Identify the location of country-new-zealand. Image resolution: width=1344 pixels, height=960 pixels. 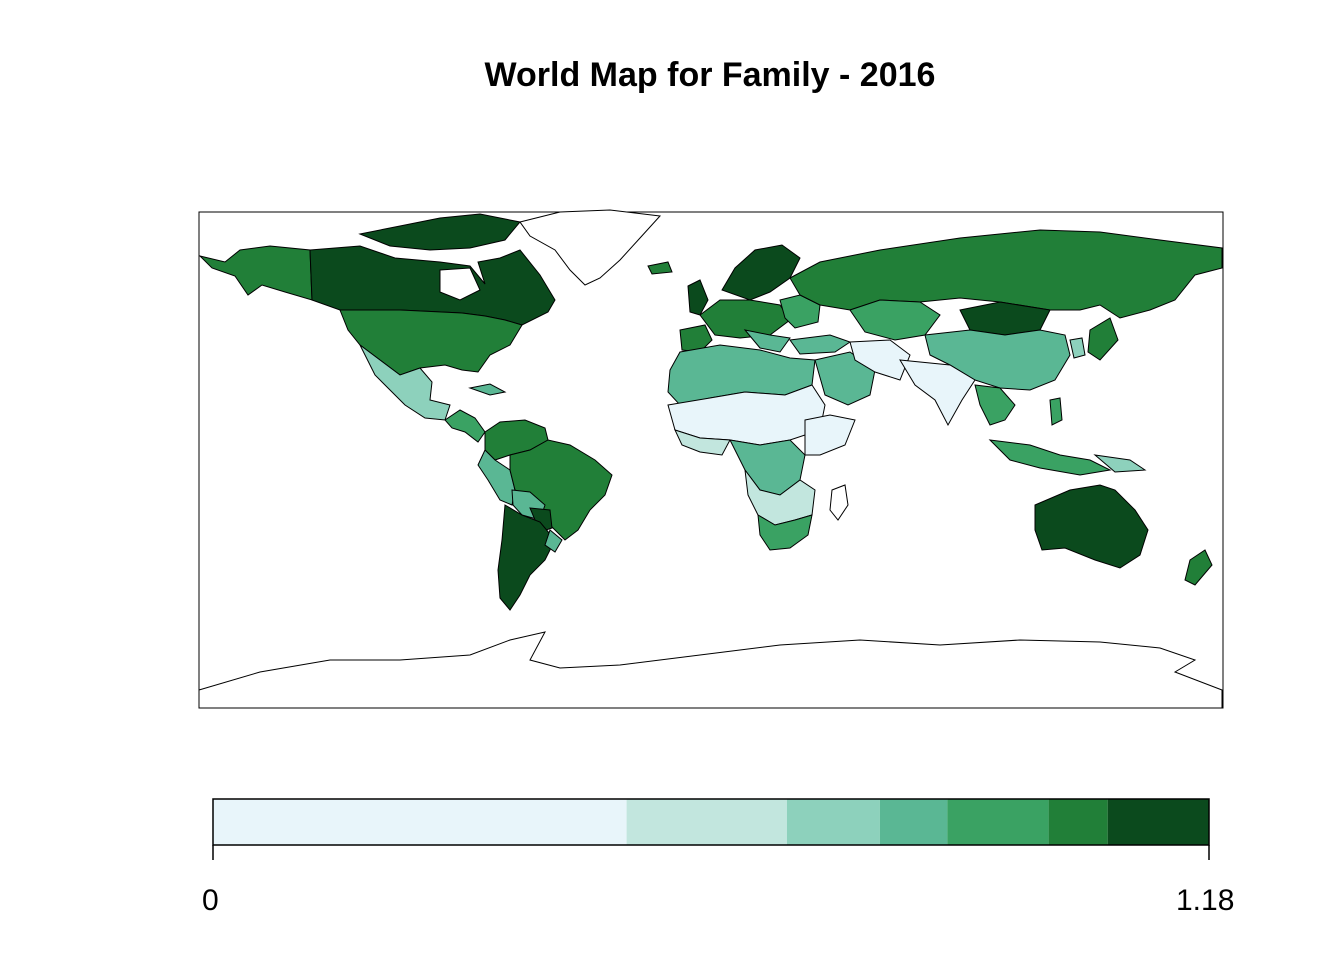
(1198, 567).